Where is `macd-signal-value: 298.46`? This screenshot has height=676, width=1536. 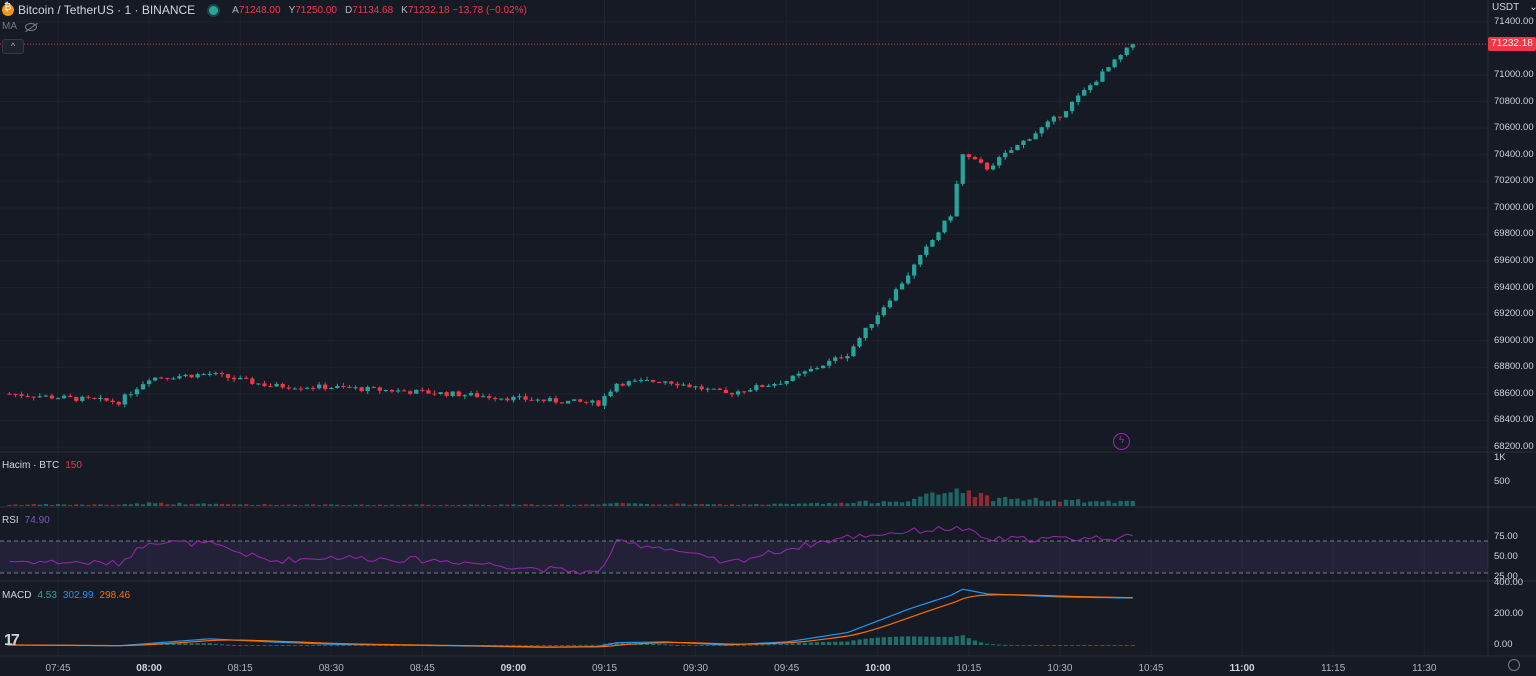
macd-signal-value: 298.46 is located at coordinates (115, 595).